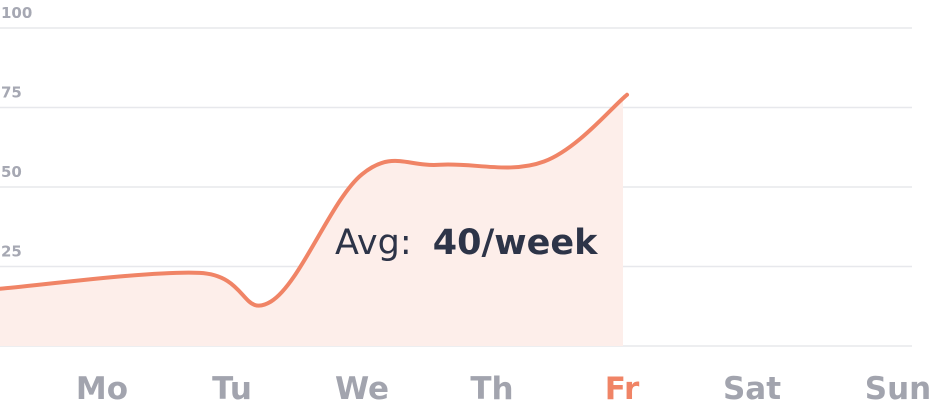 The height and width of the screenshot is (405, 930). What do you see at coordinates (897, 388) in the screenshot?
I see `x-tick-label-sun: Sun` at bounding box center [897, 388].